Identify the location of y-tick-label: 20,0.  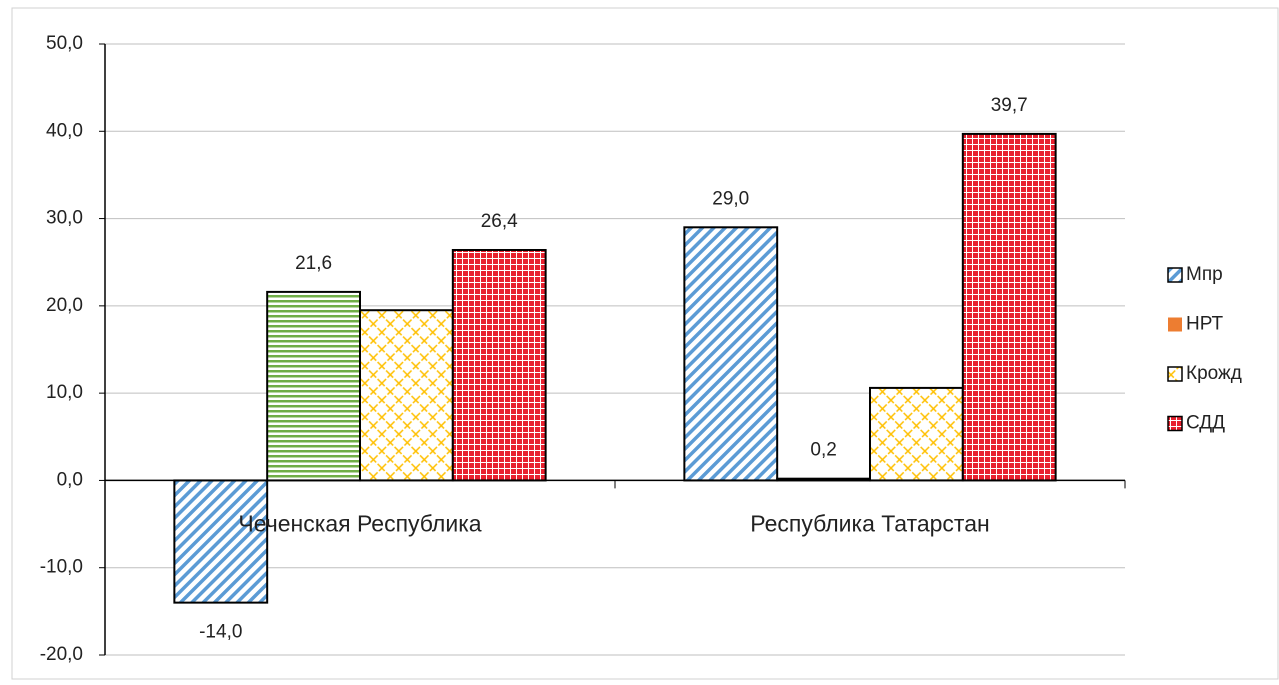
(64, 305).